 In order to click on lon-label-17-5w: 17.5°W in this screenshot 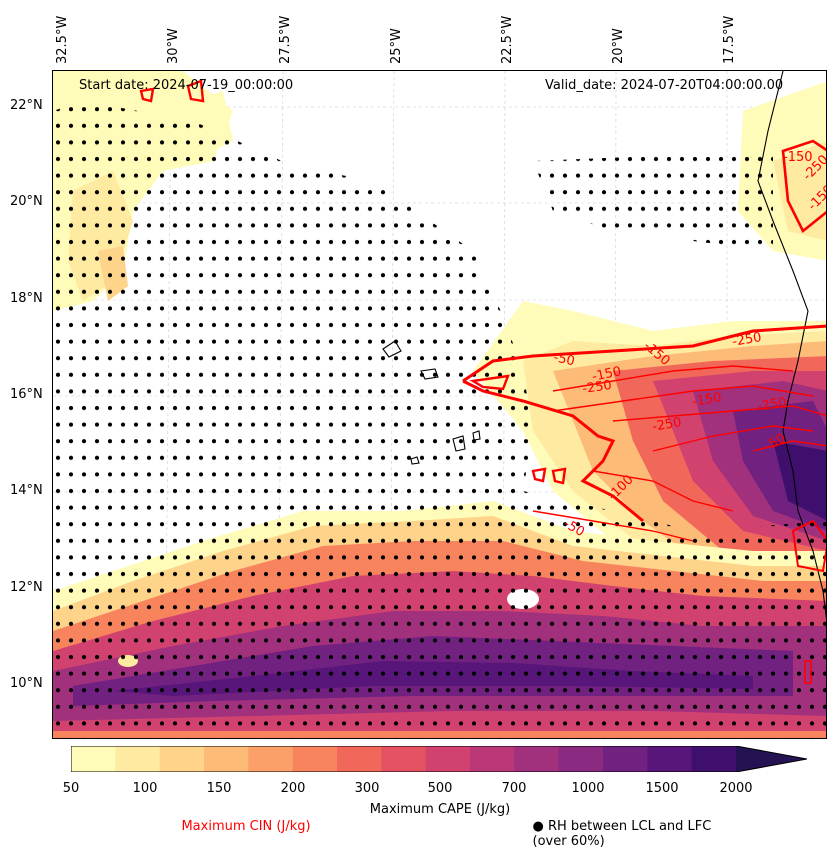, I will do `click(729, 39)`.